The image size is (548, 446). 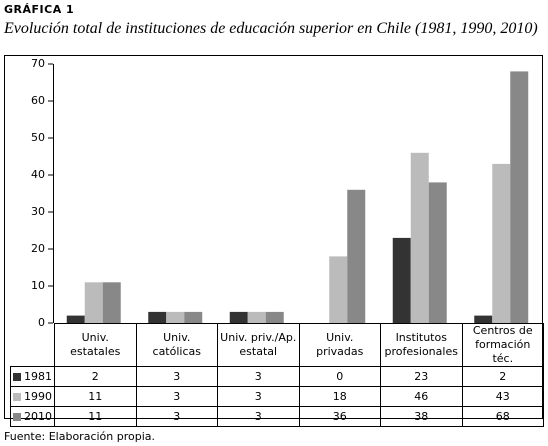 What do you see at coordinates (38, 211) in the screenshot?
I see `y-tick-label: 30` at bounding box center [38, 211].